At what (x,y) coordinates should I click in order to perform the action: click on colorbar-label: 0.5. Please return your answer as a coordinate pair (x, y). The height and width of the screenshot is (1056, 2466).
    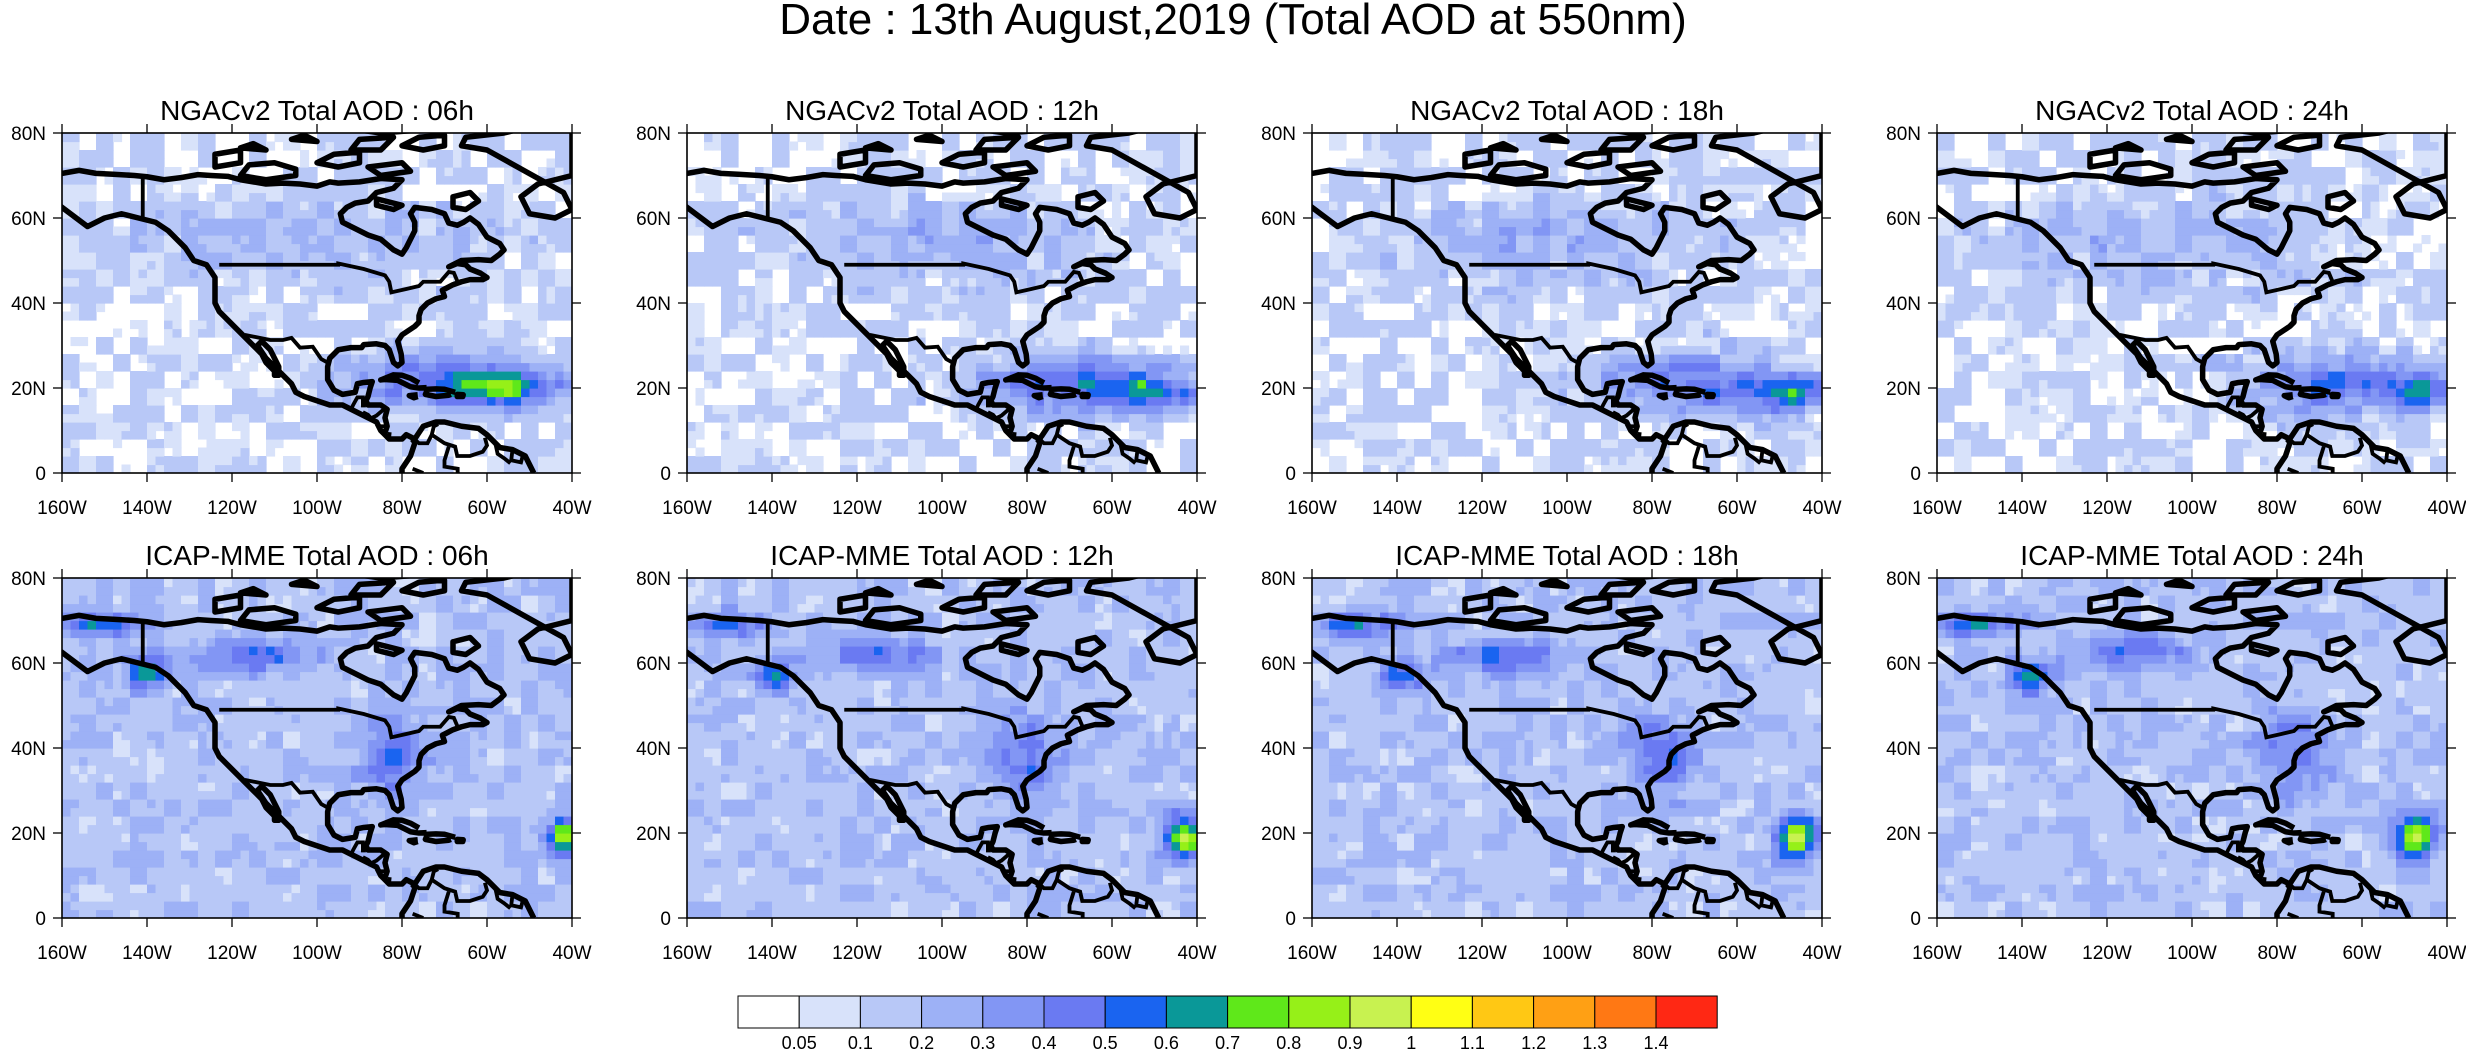
    Looking at the image, I should click on (1105, 1043).